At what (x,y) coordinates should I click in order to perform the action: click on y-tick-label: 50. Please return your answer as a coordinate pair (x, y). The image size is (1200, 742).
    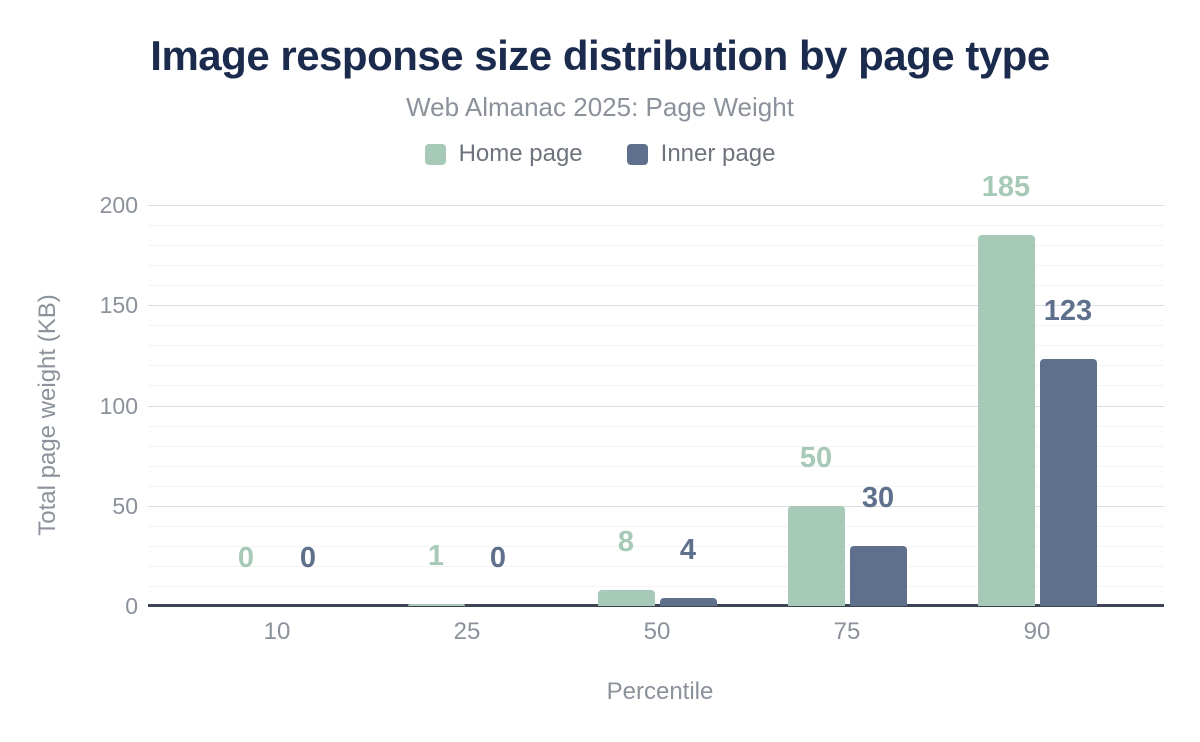
    Looking at the image, I should click on (125, 506).